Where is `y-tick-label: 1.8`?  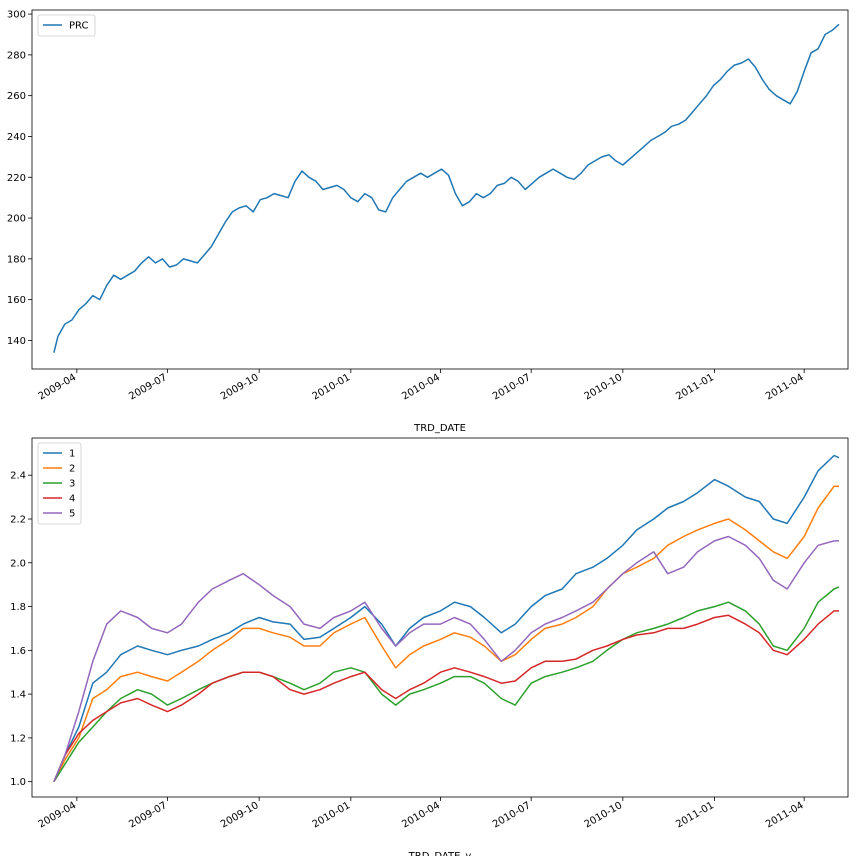
y-tick-label: 1.8 is located at coordinates (18, 607).